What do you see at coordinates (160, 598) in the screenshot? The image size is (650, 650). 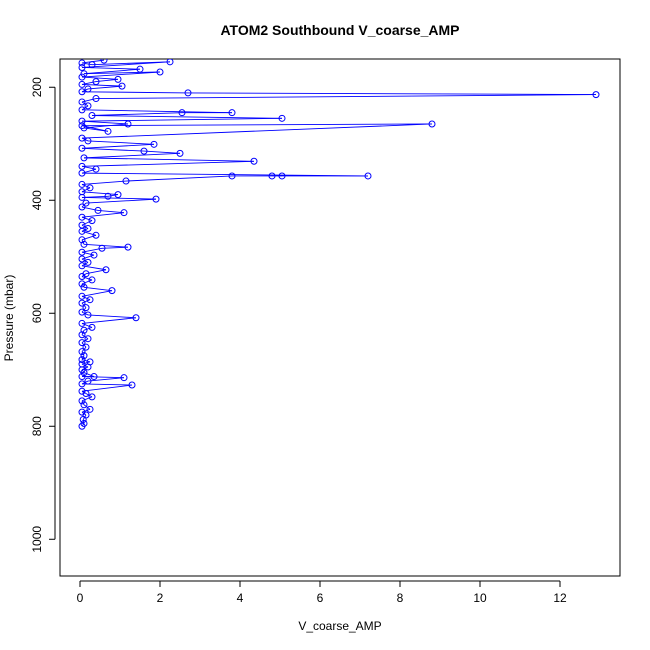 I see `x-tick-label: 2` at bounding box center [160, 598].